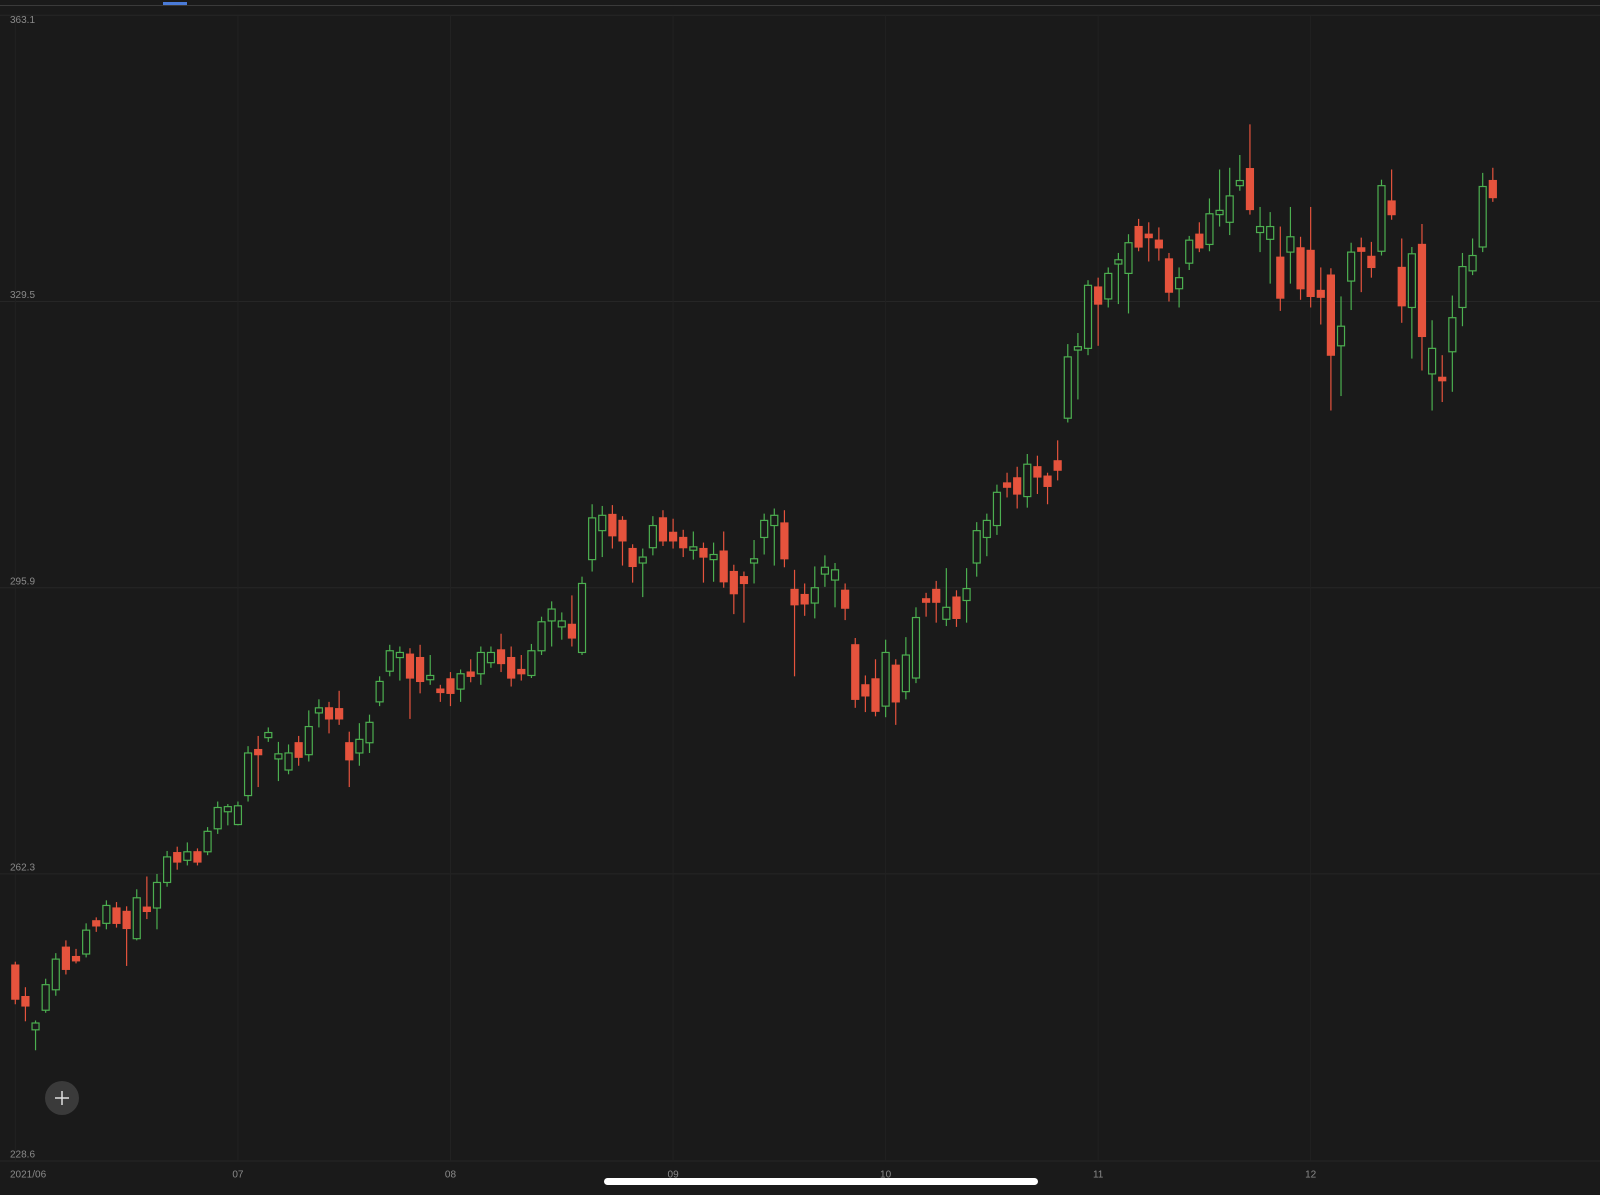 The width and height of the screenshot is (1600, 1195). Describe the element at coordinates (1098, 1175) in the screenshot. I see `x-tick-label: 11` at that location.